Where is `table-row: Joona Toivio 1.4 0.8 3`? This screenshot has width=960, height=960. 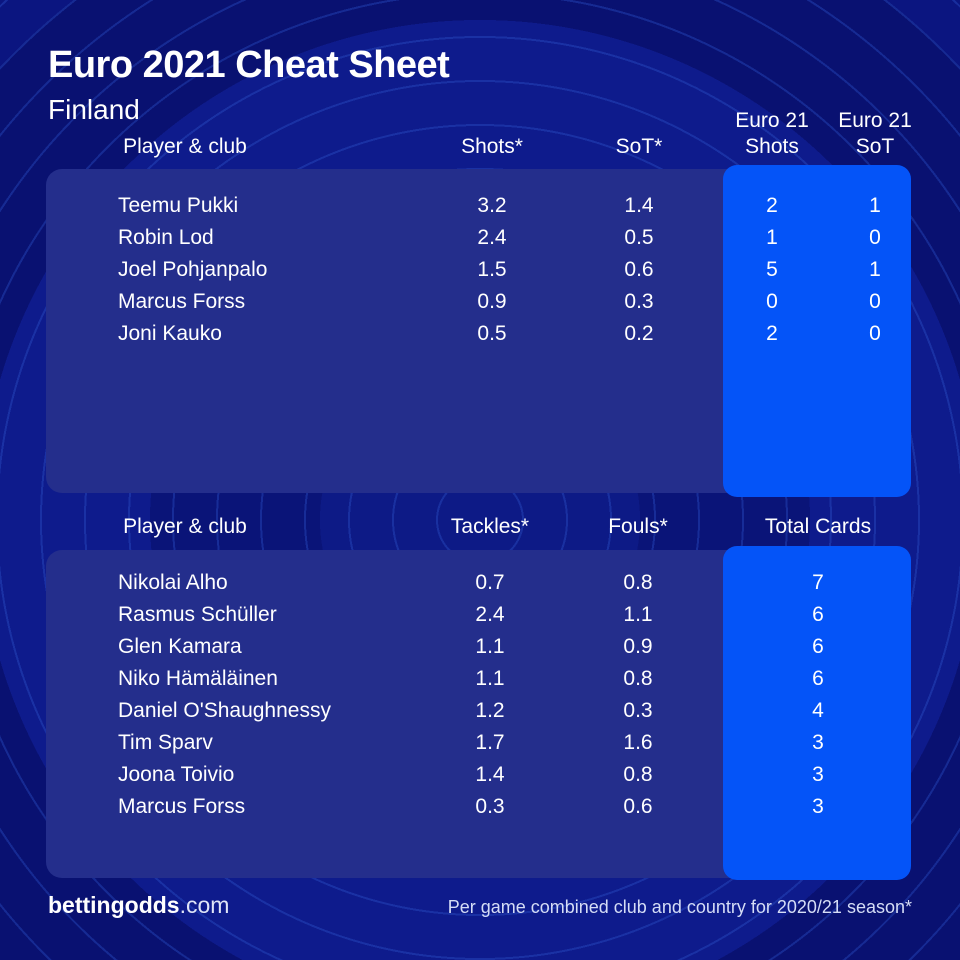 table-row: Joona Toivio 1.4 0.8 3 is located at coordinates (480, 775).